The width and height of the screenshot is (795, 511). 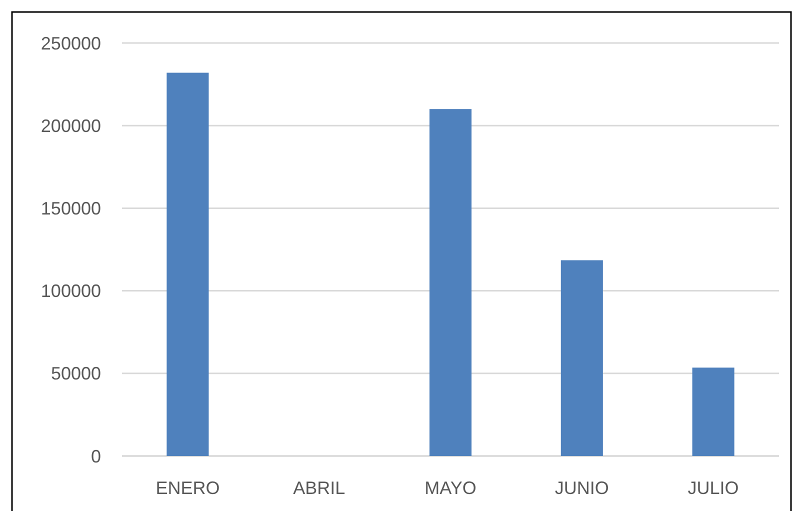 What do you see at coordinates (70, 208) in the screenshot?
I see `y-tick-label: 150000` at bounding box center [70, 208].